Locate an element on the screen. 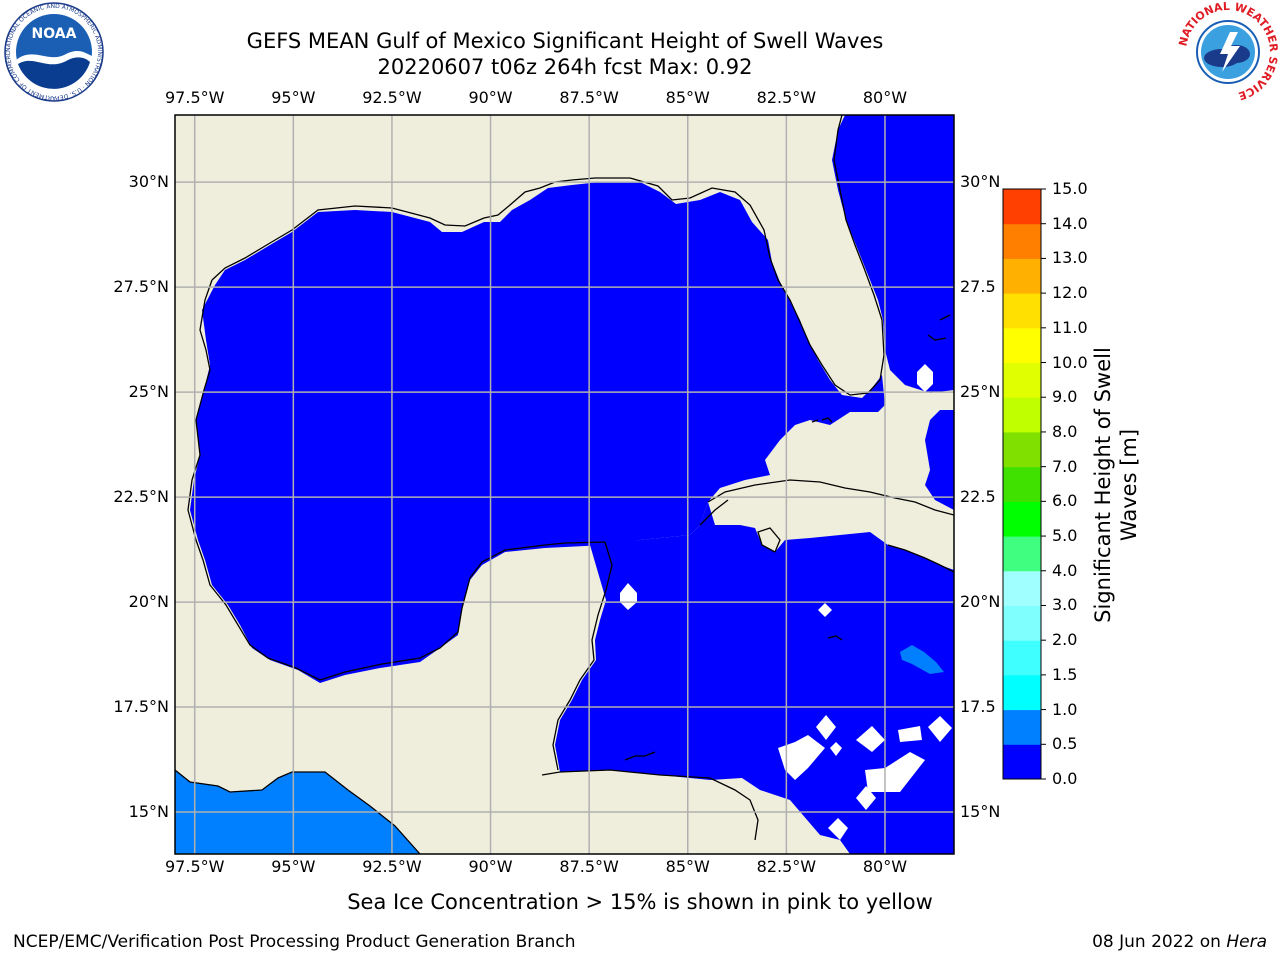  lat-tick-label-right: 30°N is located at coordinates (980, 182).